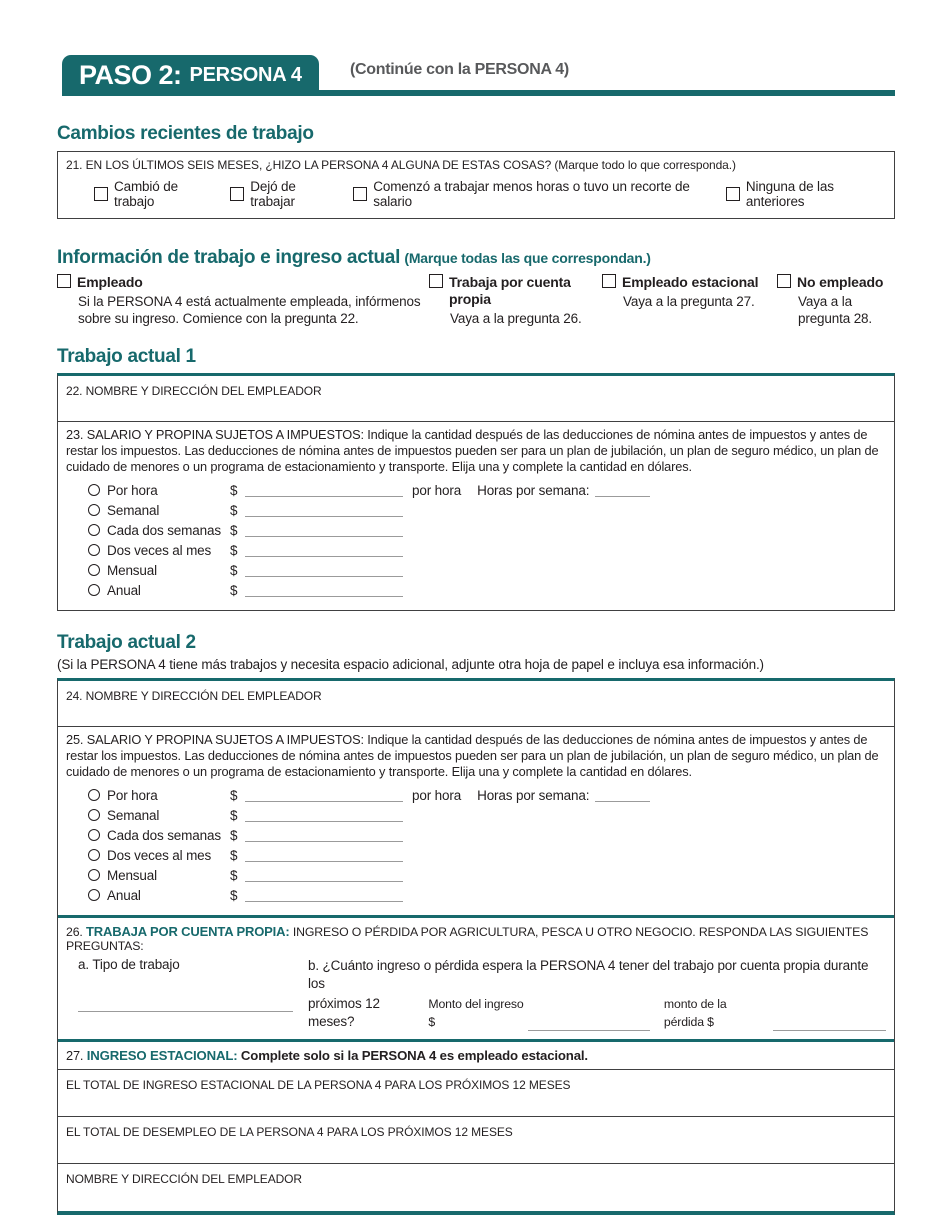  What do you see at coordinates (510, 290) in the screenshot?
I see `status-label: Trabaja por cuenta propia` at bounding box center [510, 290].